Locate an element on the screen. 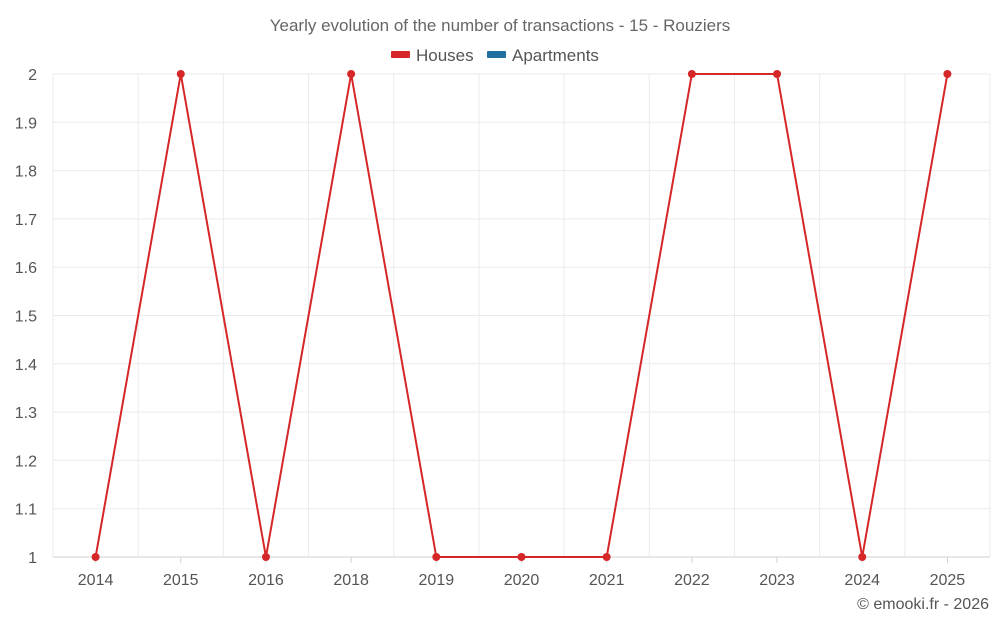  x-tick-label: 2021 is located at coordinates (607, 580).